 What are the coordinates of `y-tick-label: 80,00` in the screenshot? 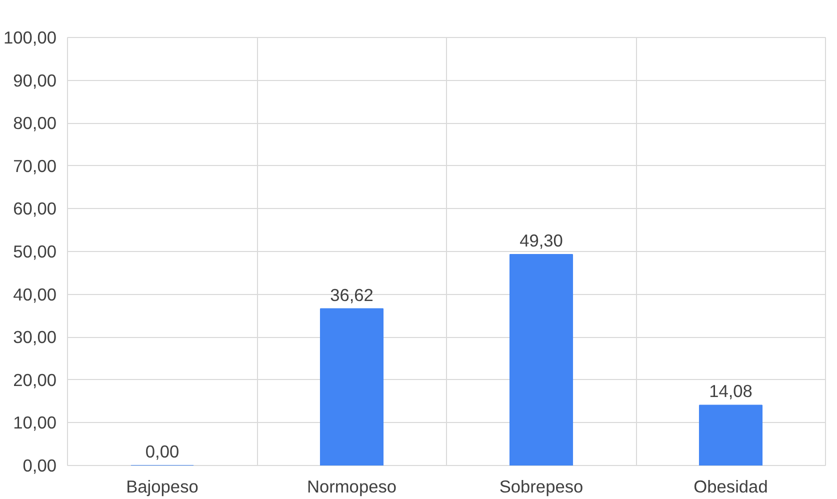 It's located at (35, 123).